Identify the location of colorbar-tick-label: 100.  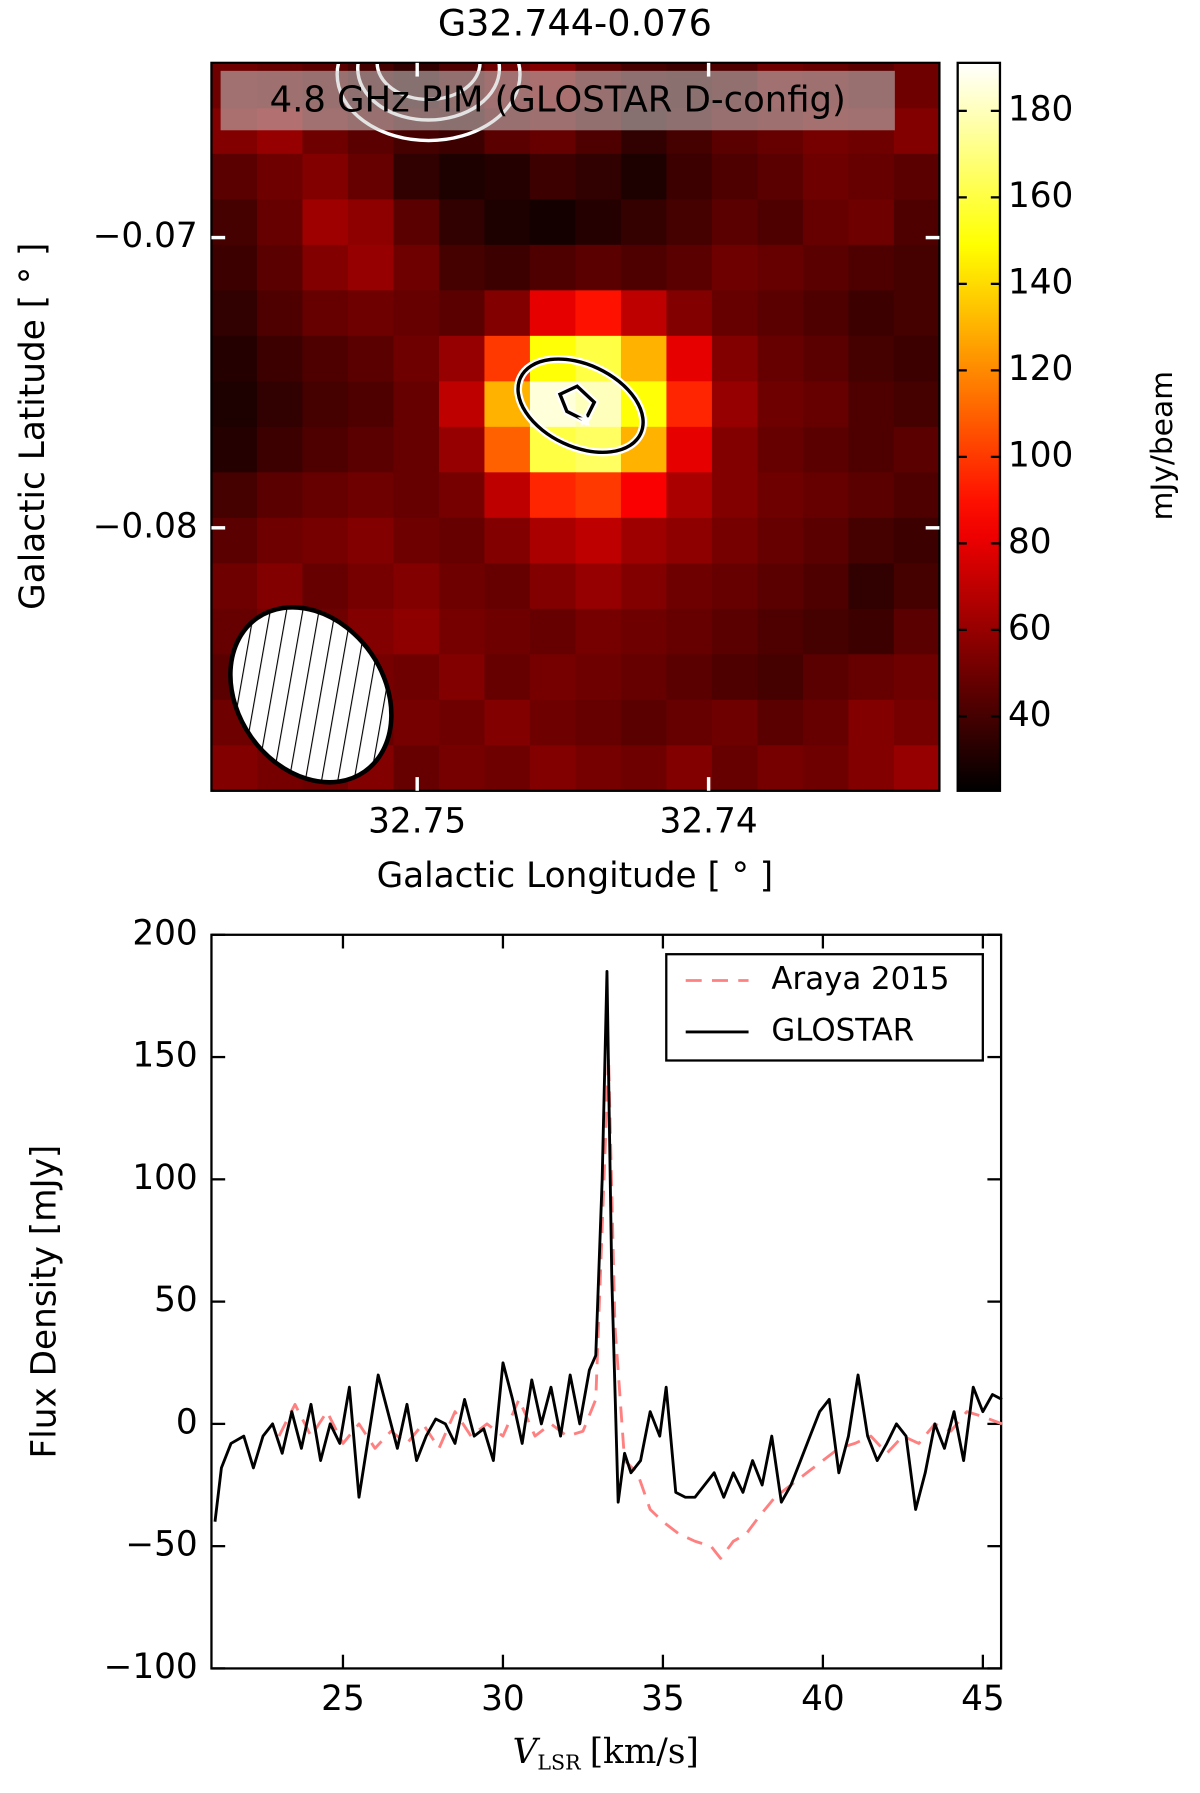
(1040, 455).